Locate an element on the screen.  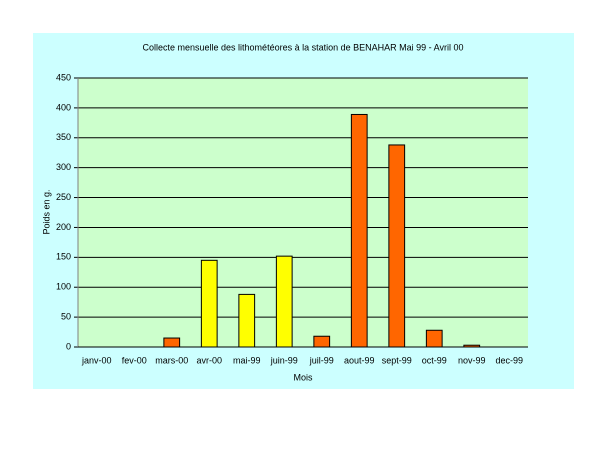
y-tick-label: 300 is located at coordinates (63, 167).